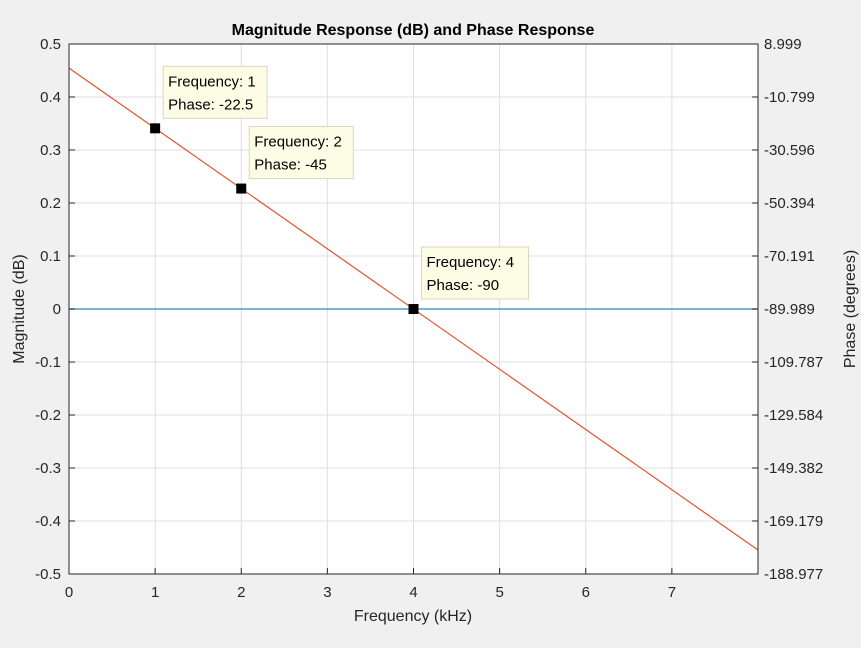  Describe the element at coordinates (19, 308) in the screenshot. I see `y-left-axis-label: Magnitude (dB)` at that location.